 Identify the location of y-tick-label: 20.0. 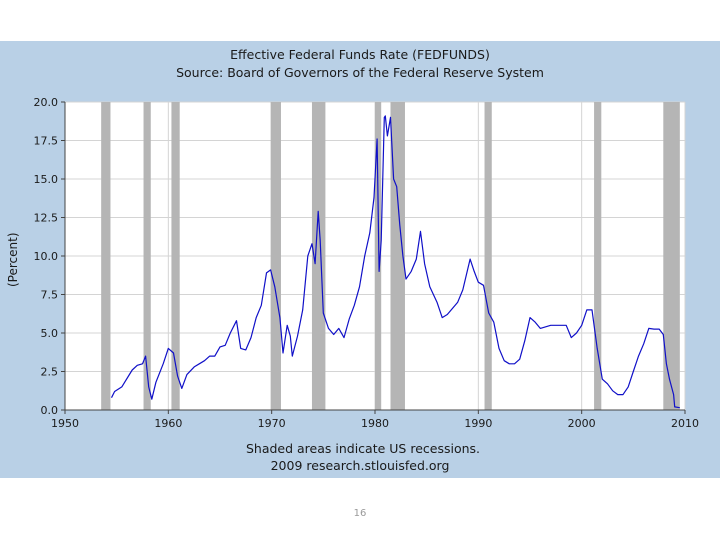
(46, 102).